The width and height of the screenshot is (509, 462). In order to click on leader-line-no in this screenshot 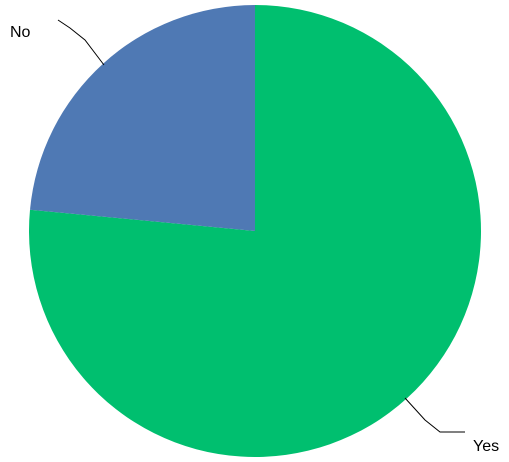, I will do `click(81, 42)`.